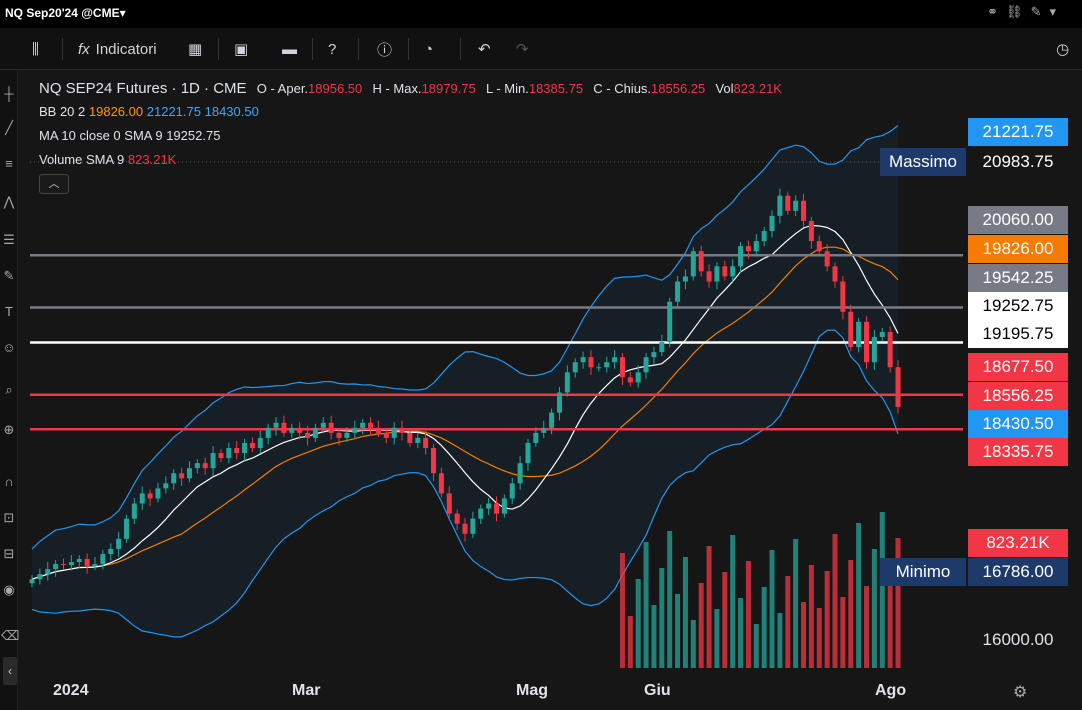  I want to click on replay-icon: ◔, so click(429, 49).